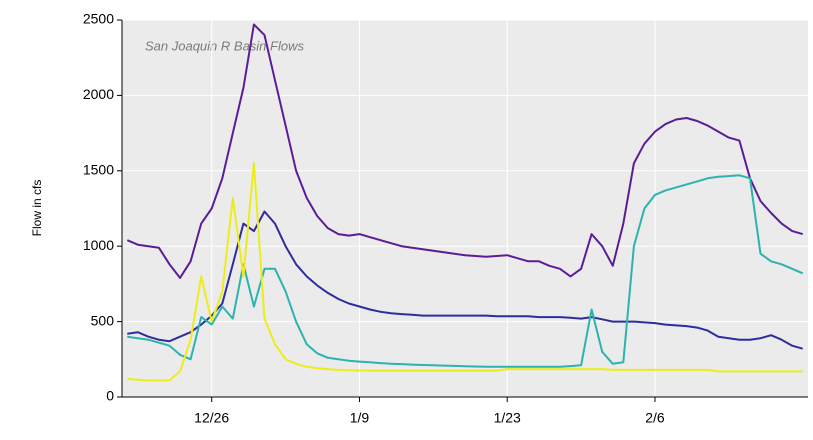  Describe the element at coordinates (103, 320) in the screenshot. I see `y-tick-label: 500` at that location.